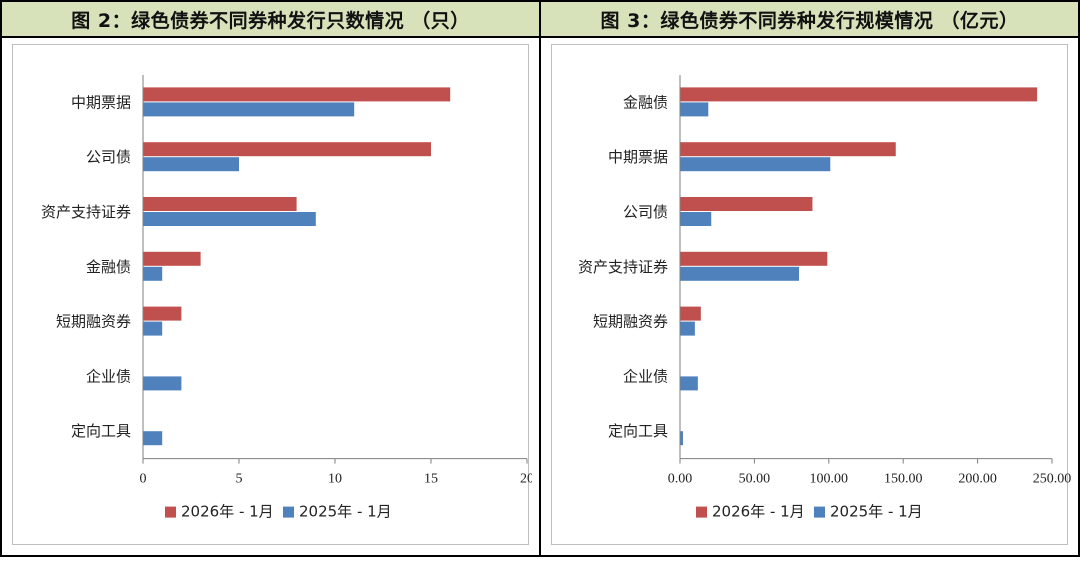 This screenshot has height=561, width=1080. Describe the element at coordinates (755, 479) in the screenshot. I see `x-tick-label: 50.00` at that location.